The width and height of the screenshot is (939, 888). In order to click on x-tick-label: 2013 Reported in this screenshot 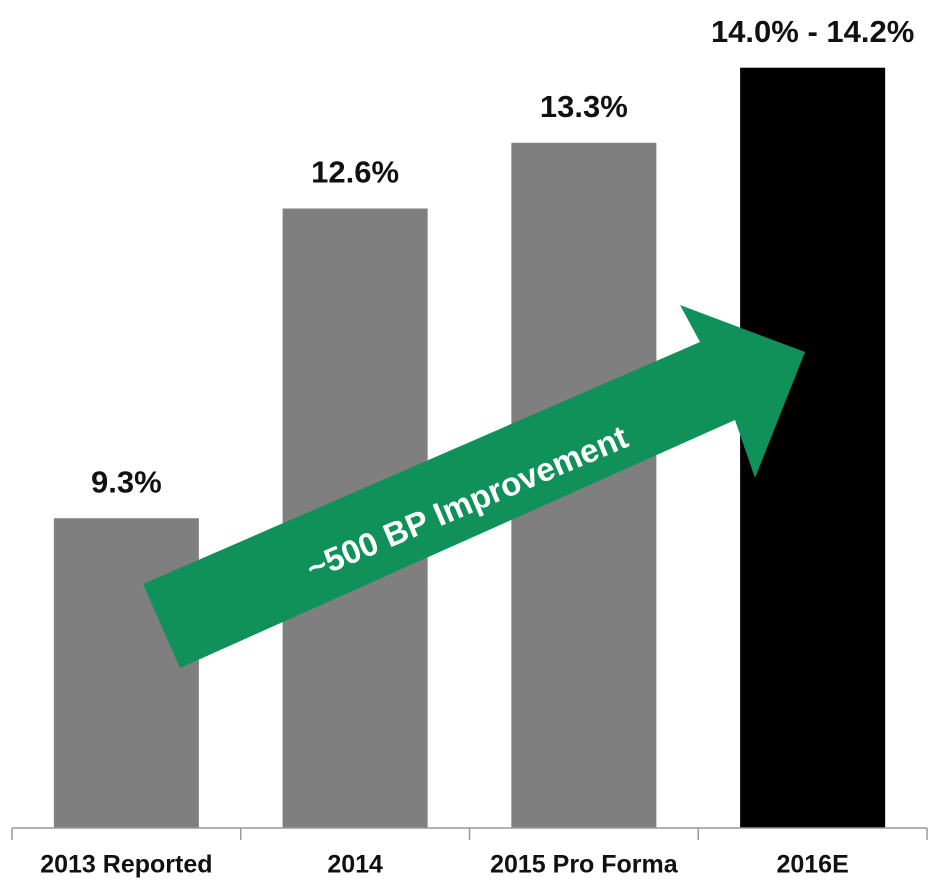, I will do `click(126, 865)`.